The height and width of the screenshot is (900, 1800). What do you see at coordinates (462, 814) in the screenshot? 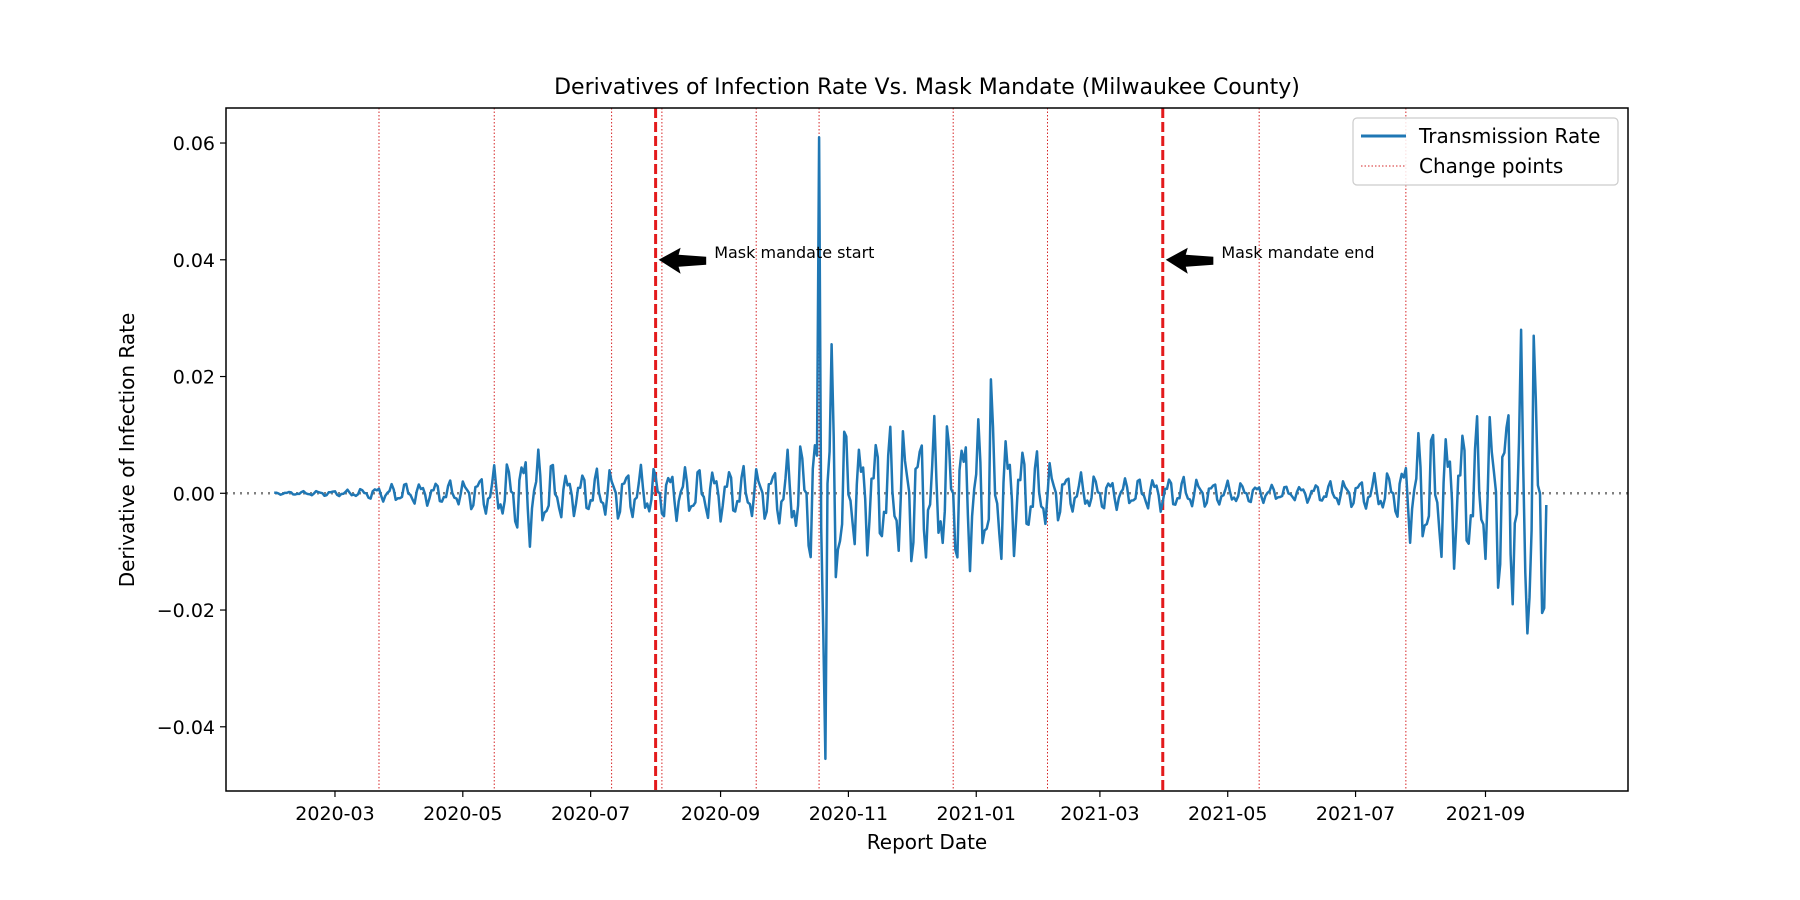
I see `x-tick-label: 2020-05` at bounding box center [462, 814].